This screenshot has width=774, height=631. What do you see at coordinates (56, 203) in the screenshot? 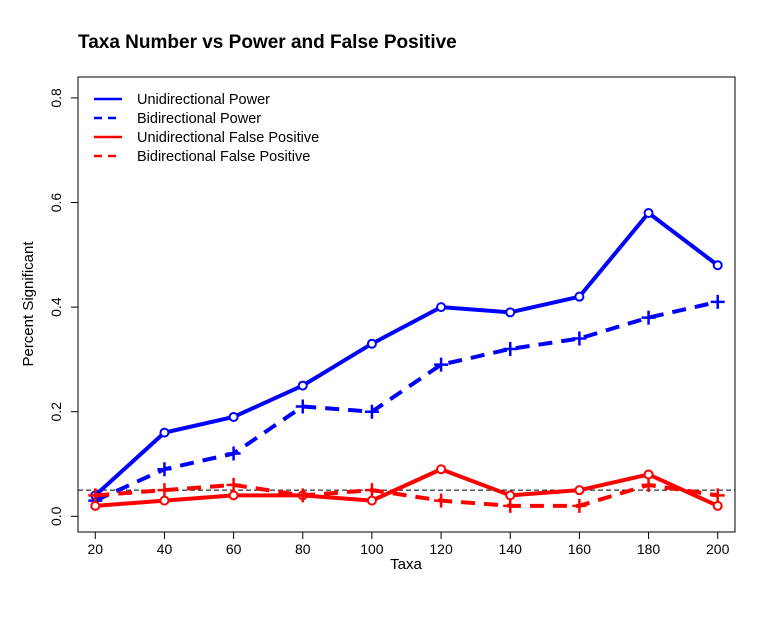
I see `y-tick-label: 0.6` at bounding box center [56, 203].